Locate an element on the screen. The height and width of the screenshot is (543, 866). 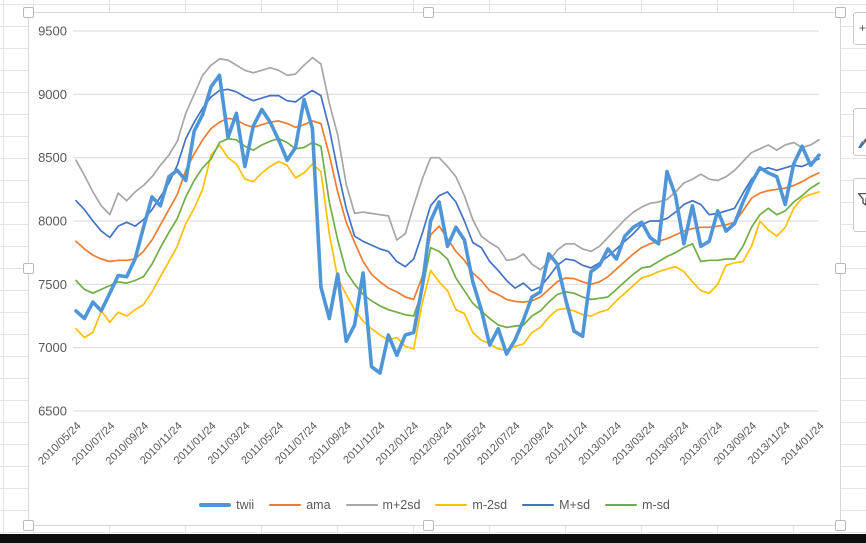
chart-legend: twii ama m+2sd m-2sd M+sd m-sd is located at coordinates (434, 505).